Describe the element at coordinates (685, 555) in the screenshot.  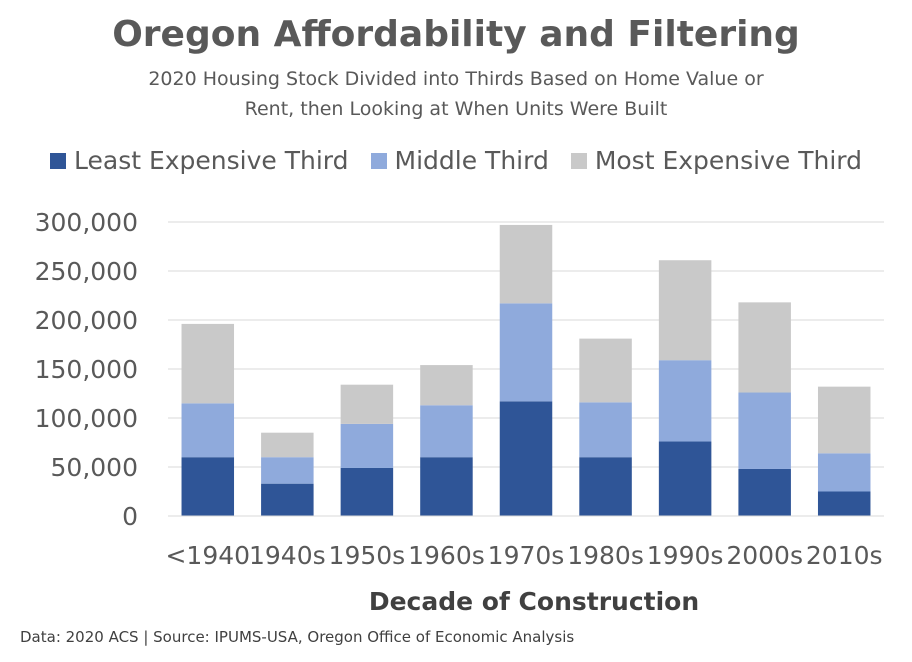
I see `x-tick-label: 1990s` at that location.